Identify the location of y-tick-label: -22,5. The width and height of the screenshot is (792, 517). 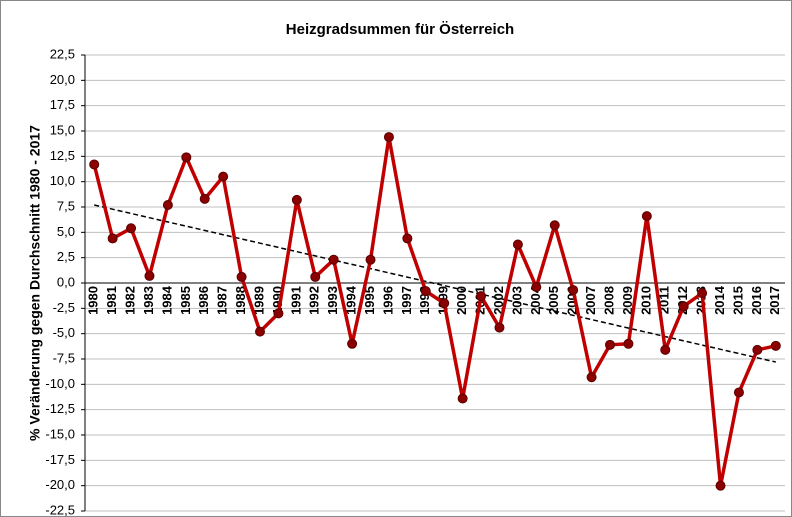
(60, 509).